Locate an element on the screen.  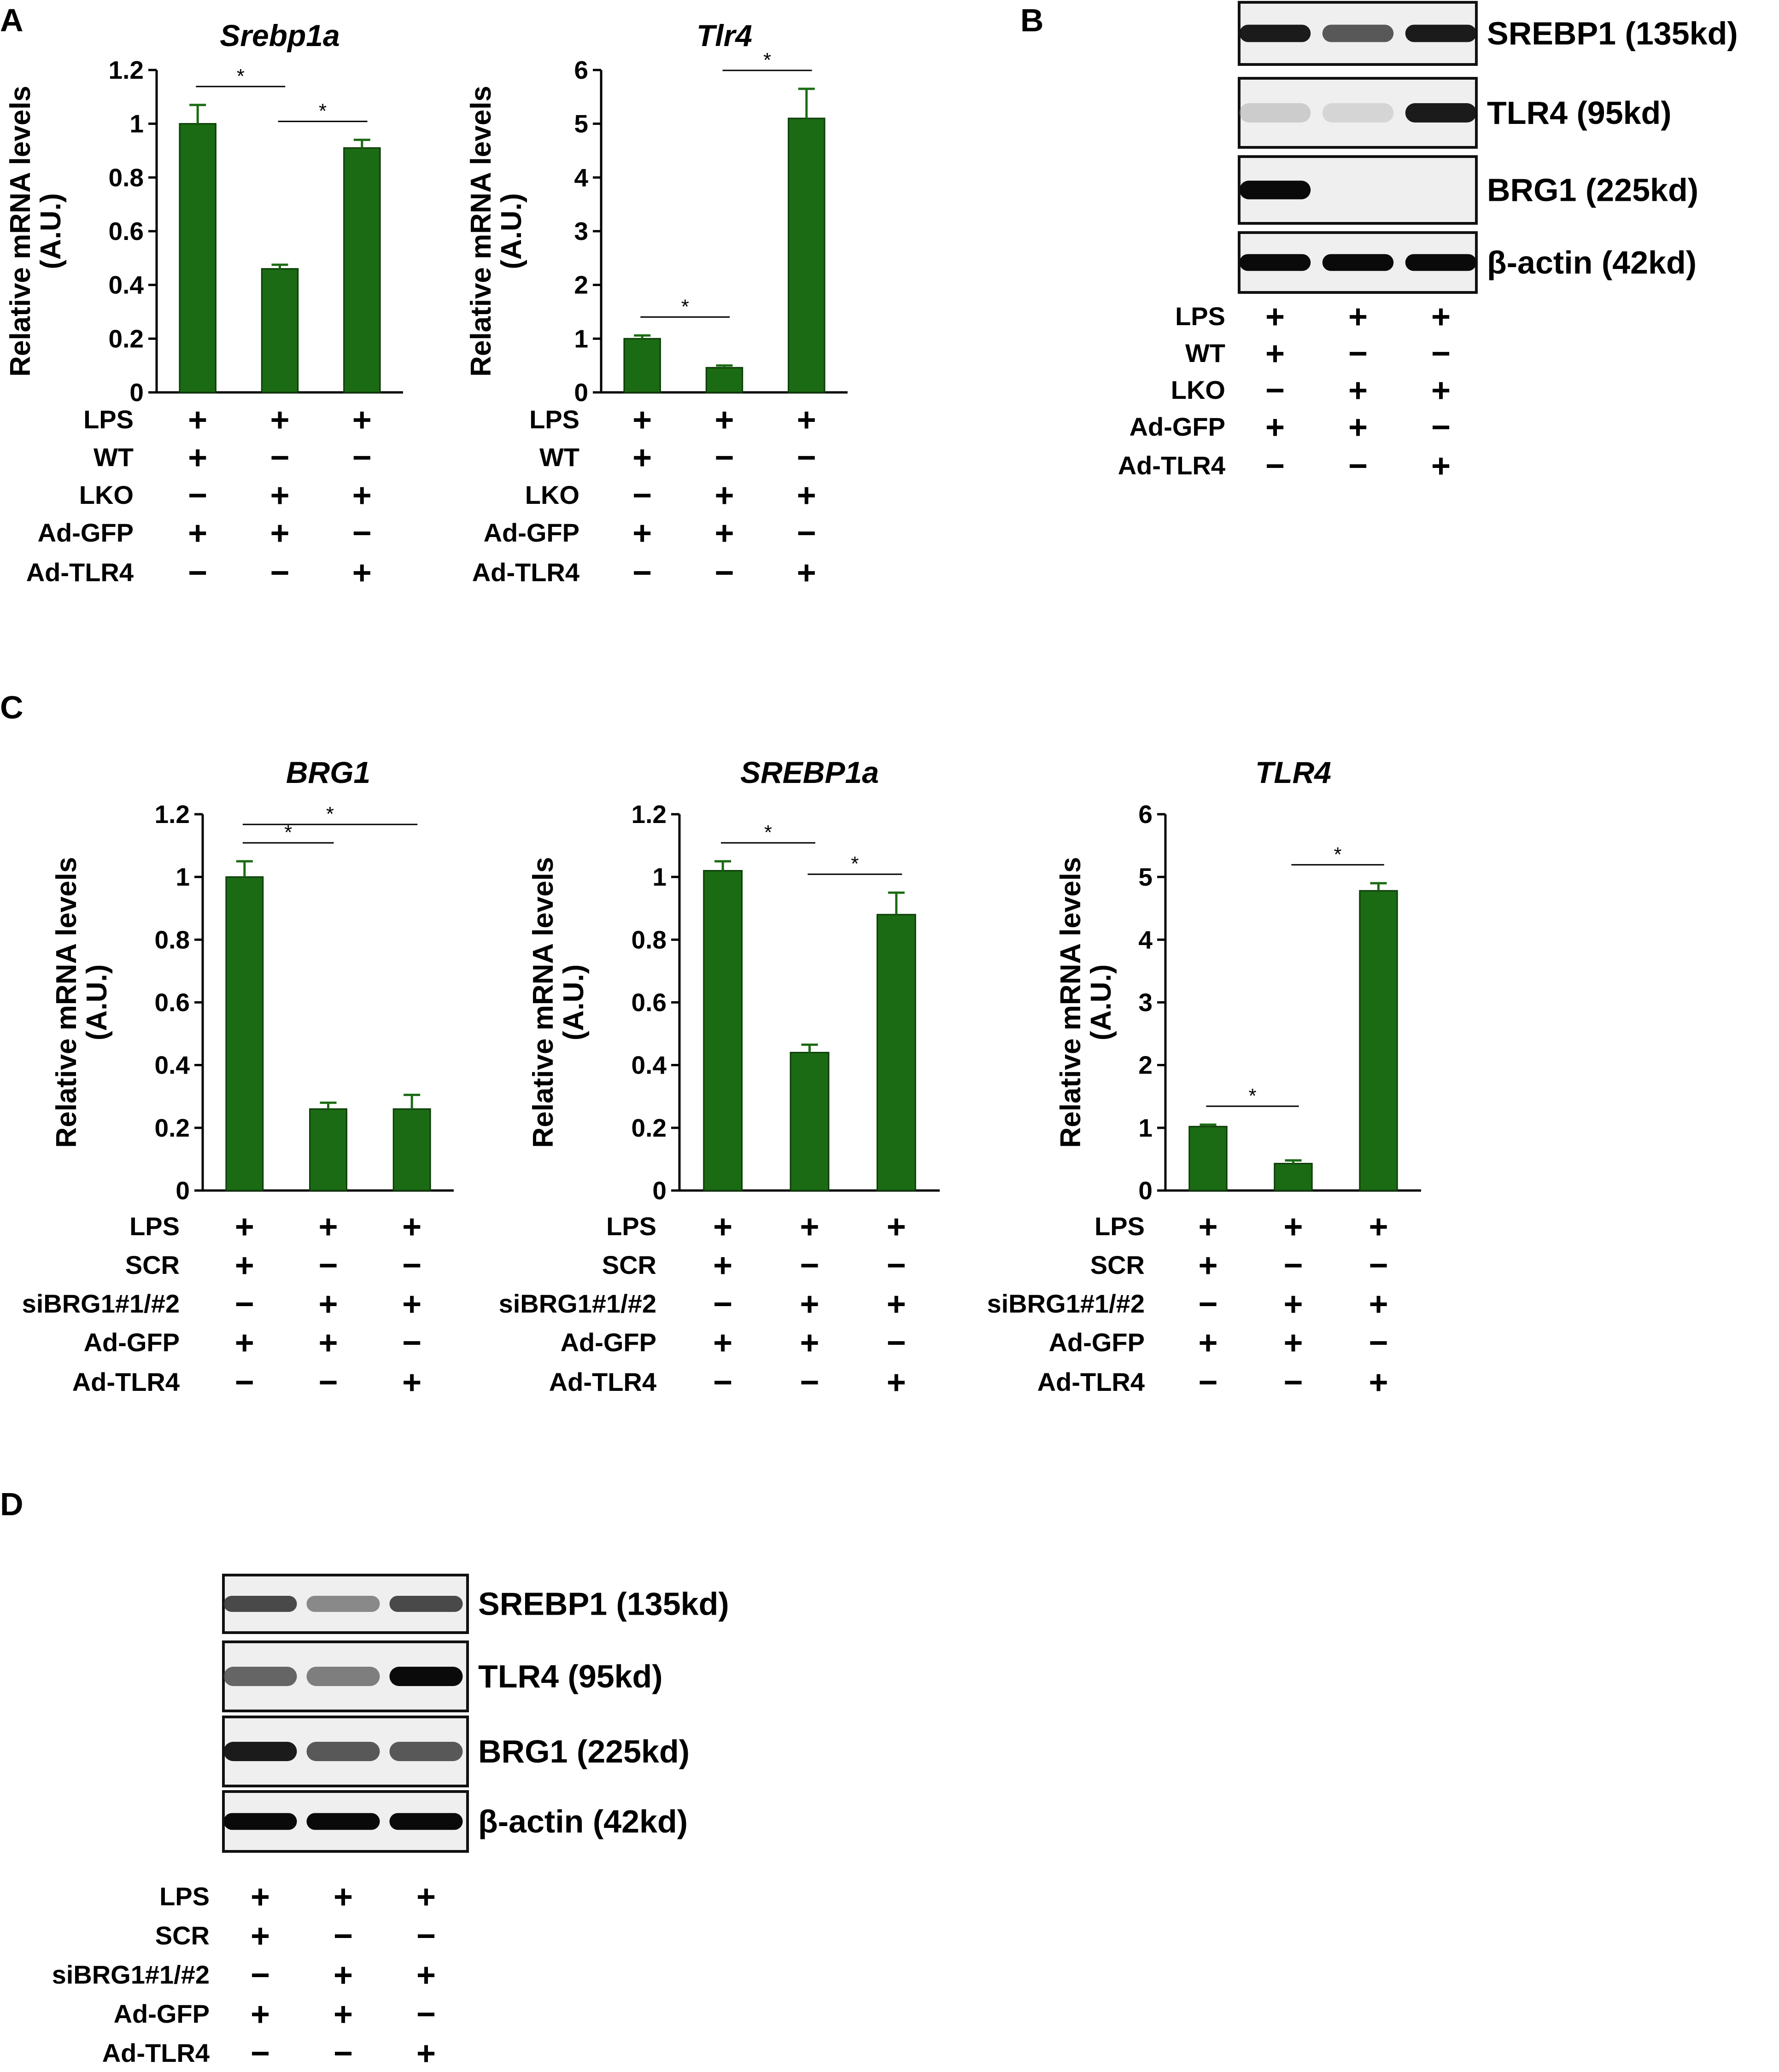
y-tick-label: 0.2 is located at coordinates (649, 1128).